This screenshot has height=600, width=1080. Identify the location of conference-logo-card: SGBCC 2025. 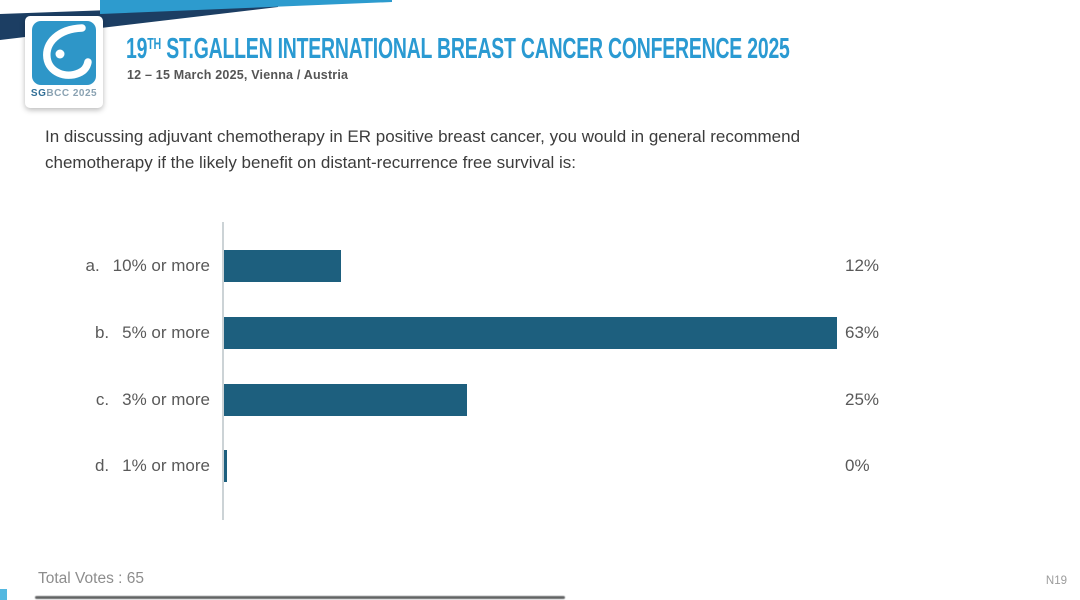
(64, 62).